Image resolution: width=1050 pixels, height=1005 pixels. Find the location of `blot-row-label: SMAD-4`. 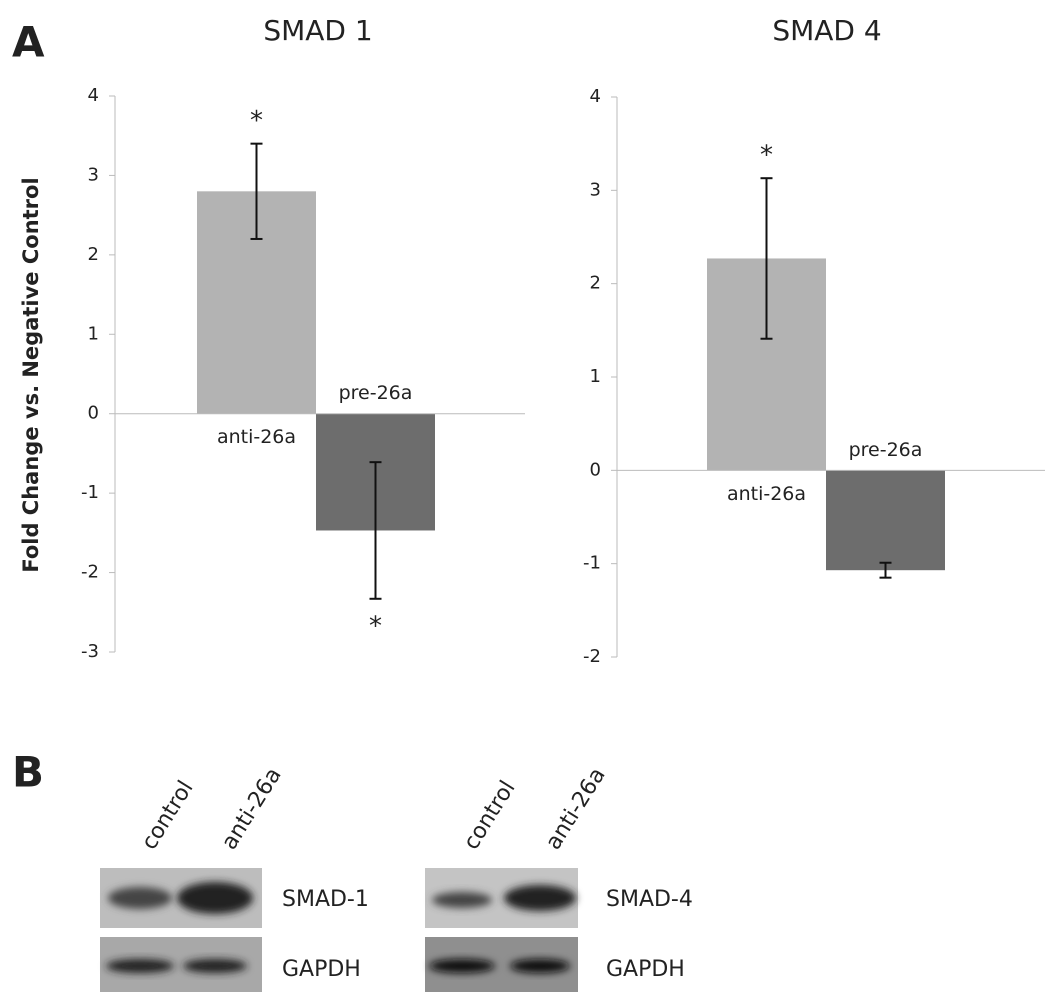

blot-row-label: SMAD-4 is located at coordinates (649, 899).